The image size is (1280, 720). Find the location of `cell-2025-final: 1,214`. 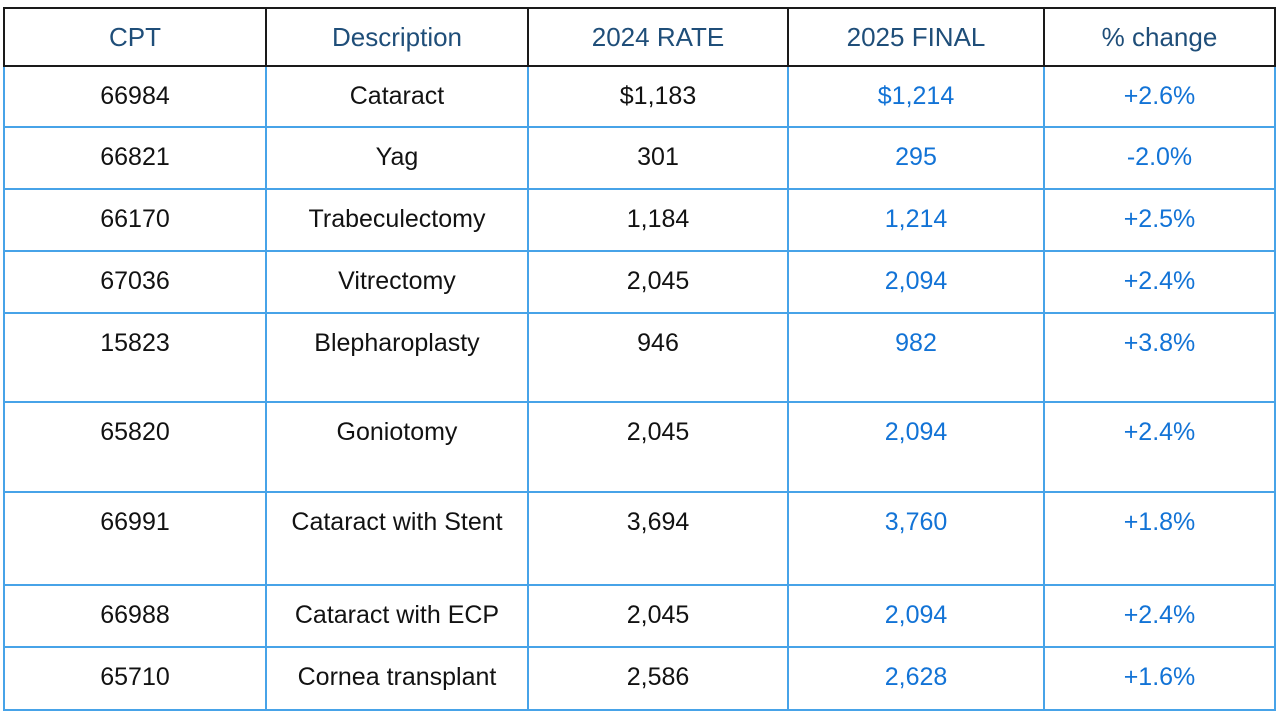

cell-2025-final: 1,214 is located at coordinates (916, 220).